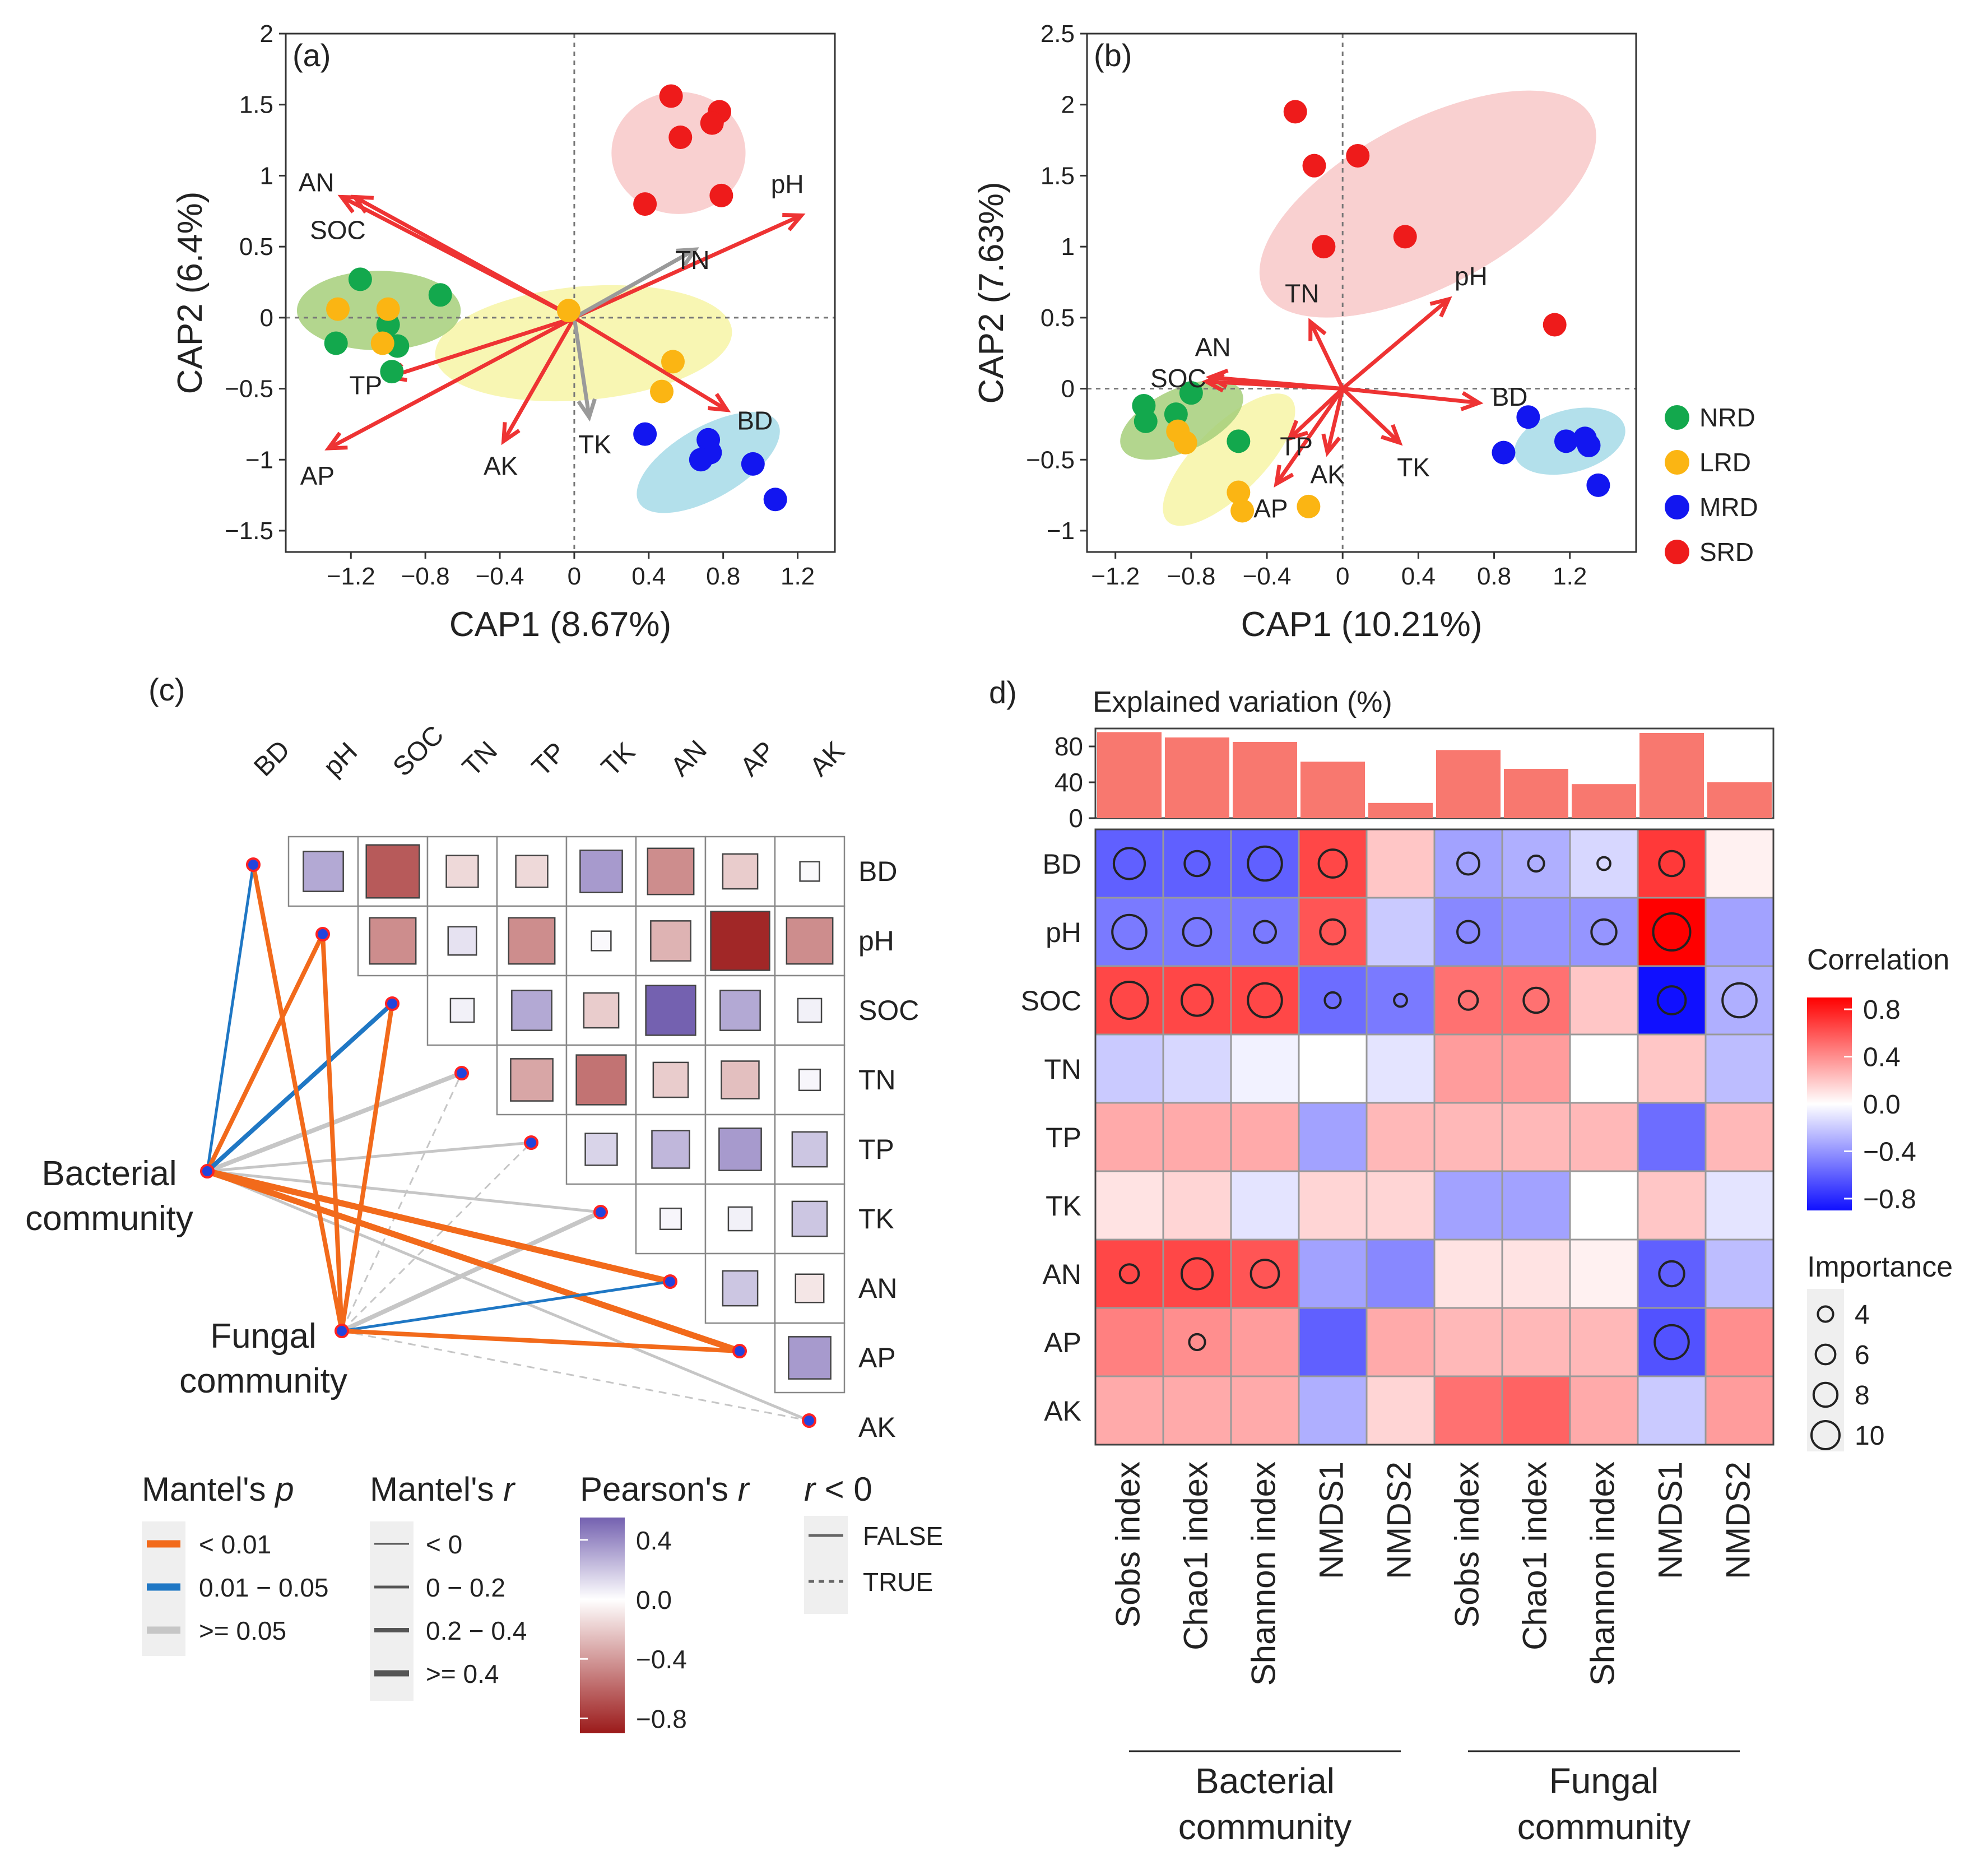 The height and width of the screenshot is (1856, 1988). I want to click on vector-label-soc: SOC, so click(1178, 379).